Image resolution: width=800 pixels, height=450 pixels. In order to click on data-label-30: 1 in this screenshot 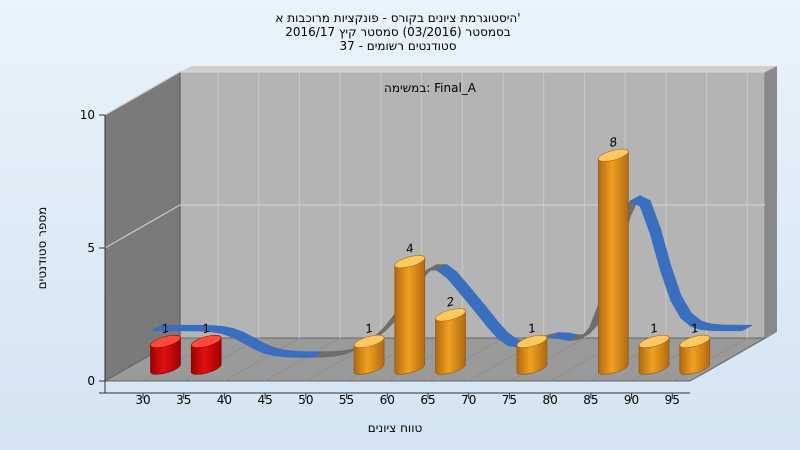, I will do `click(166, 329)`.